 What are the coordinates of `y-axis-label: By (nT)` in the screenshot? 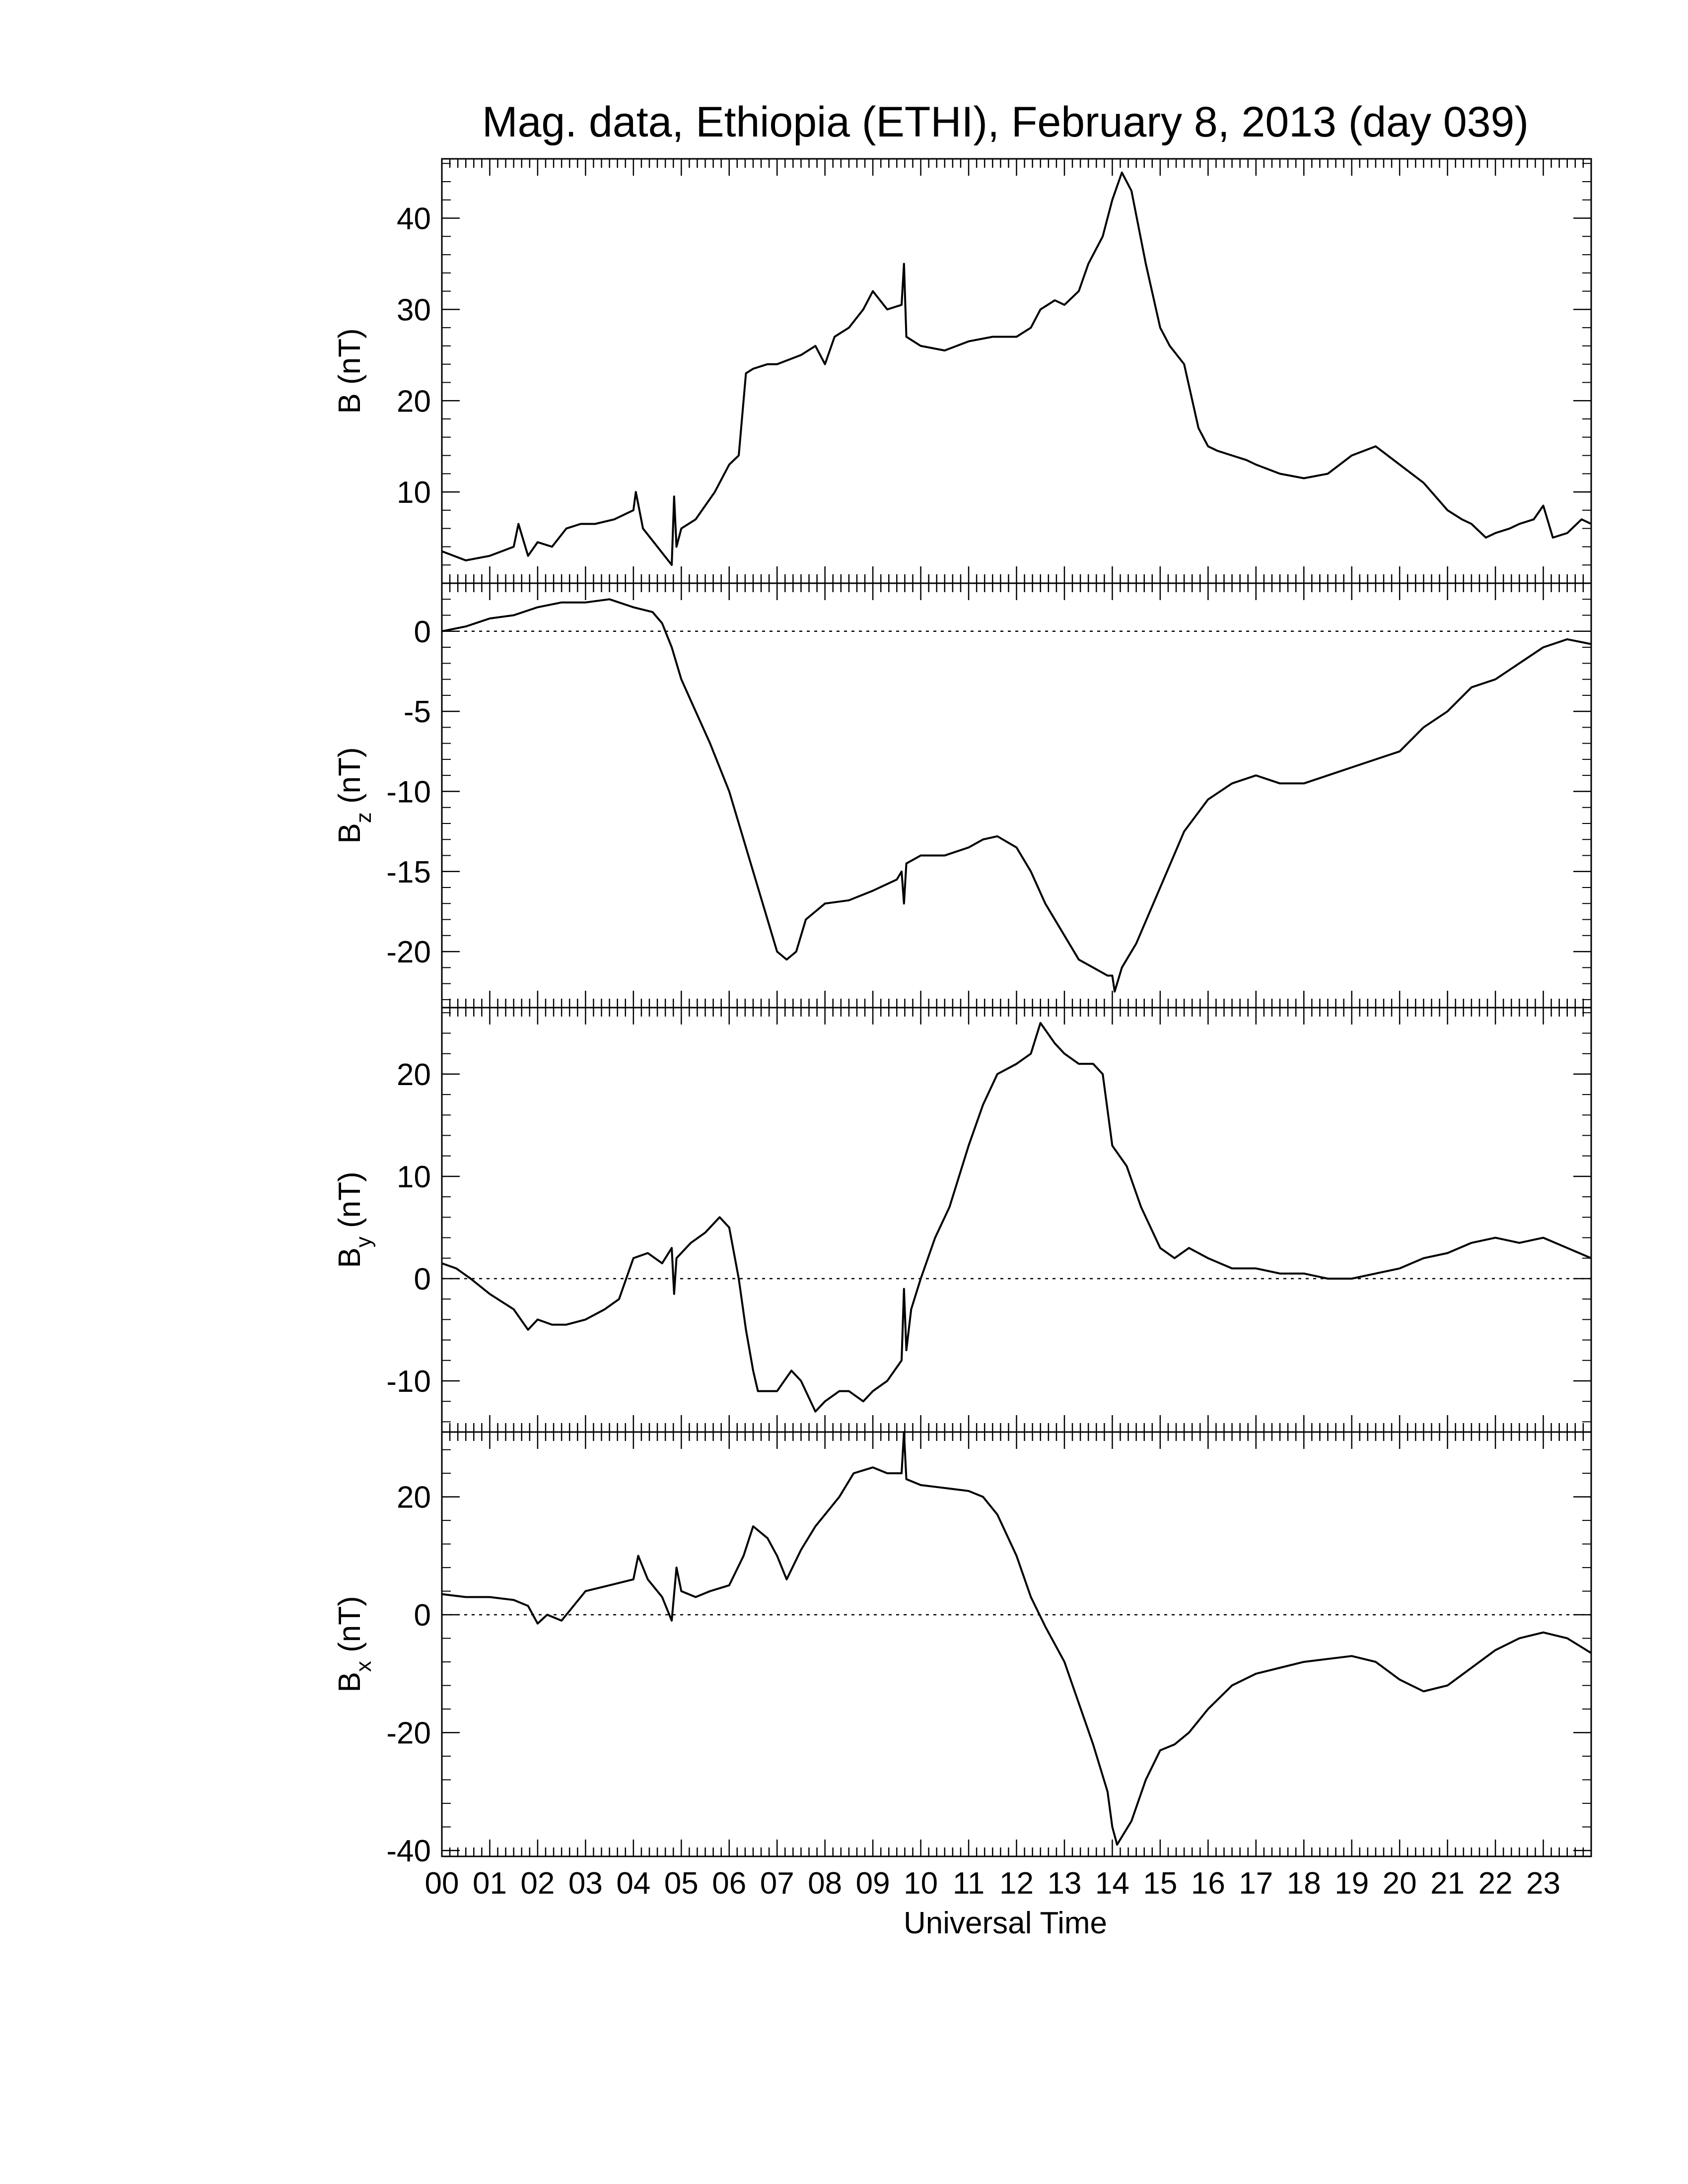 It's located at (354, 1219).